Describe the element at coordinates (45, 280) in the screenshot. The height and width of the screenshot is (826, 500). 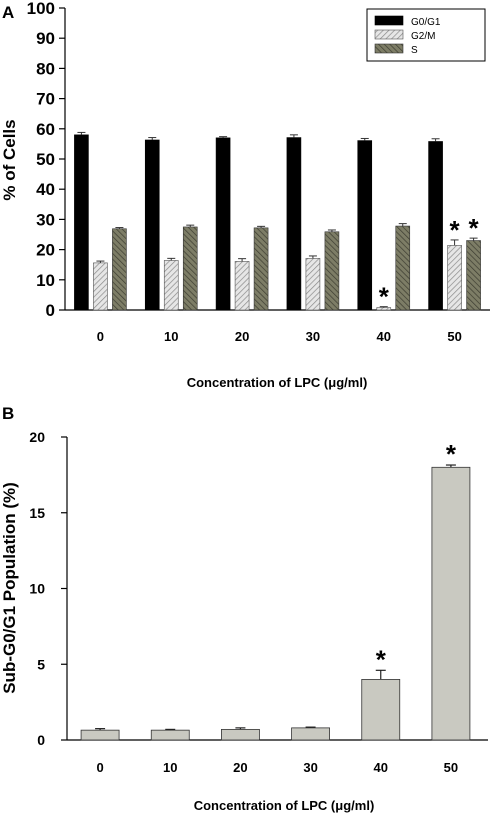
I see `panel-a-y-tick-label: 10` at that location.